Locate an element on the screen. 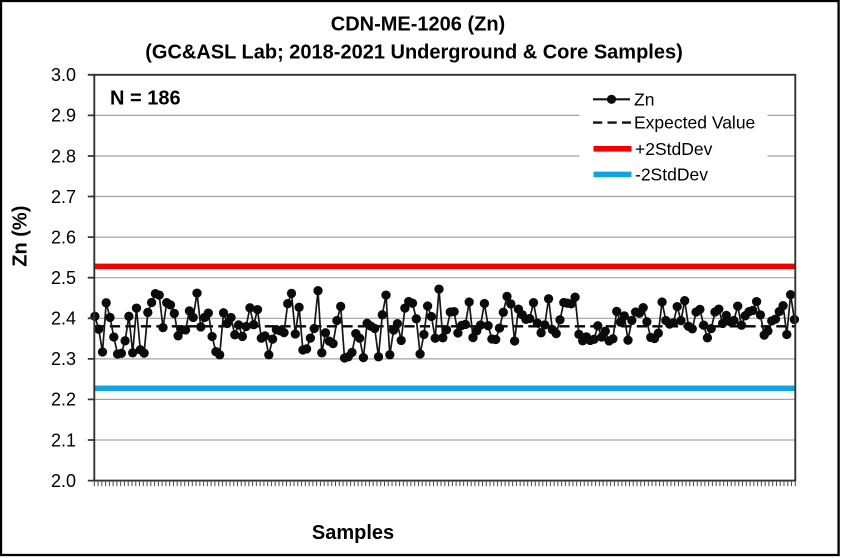 The image size is (841, 558). svg-text: 2.0 is located at coordinates (63, 481).